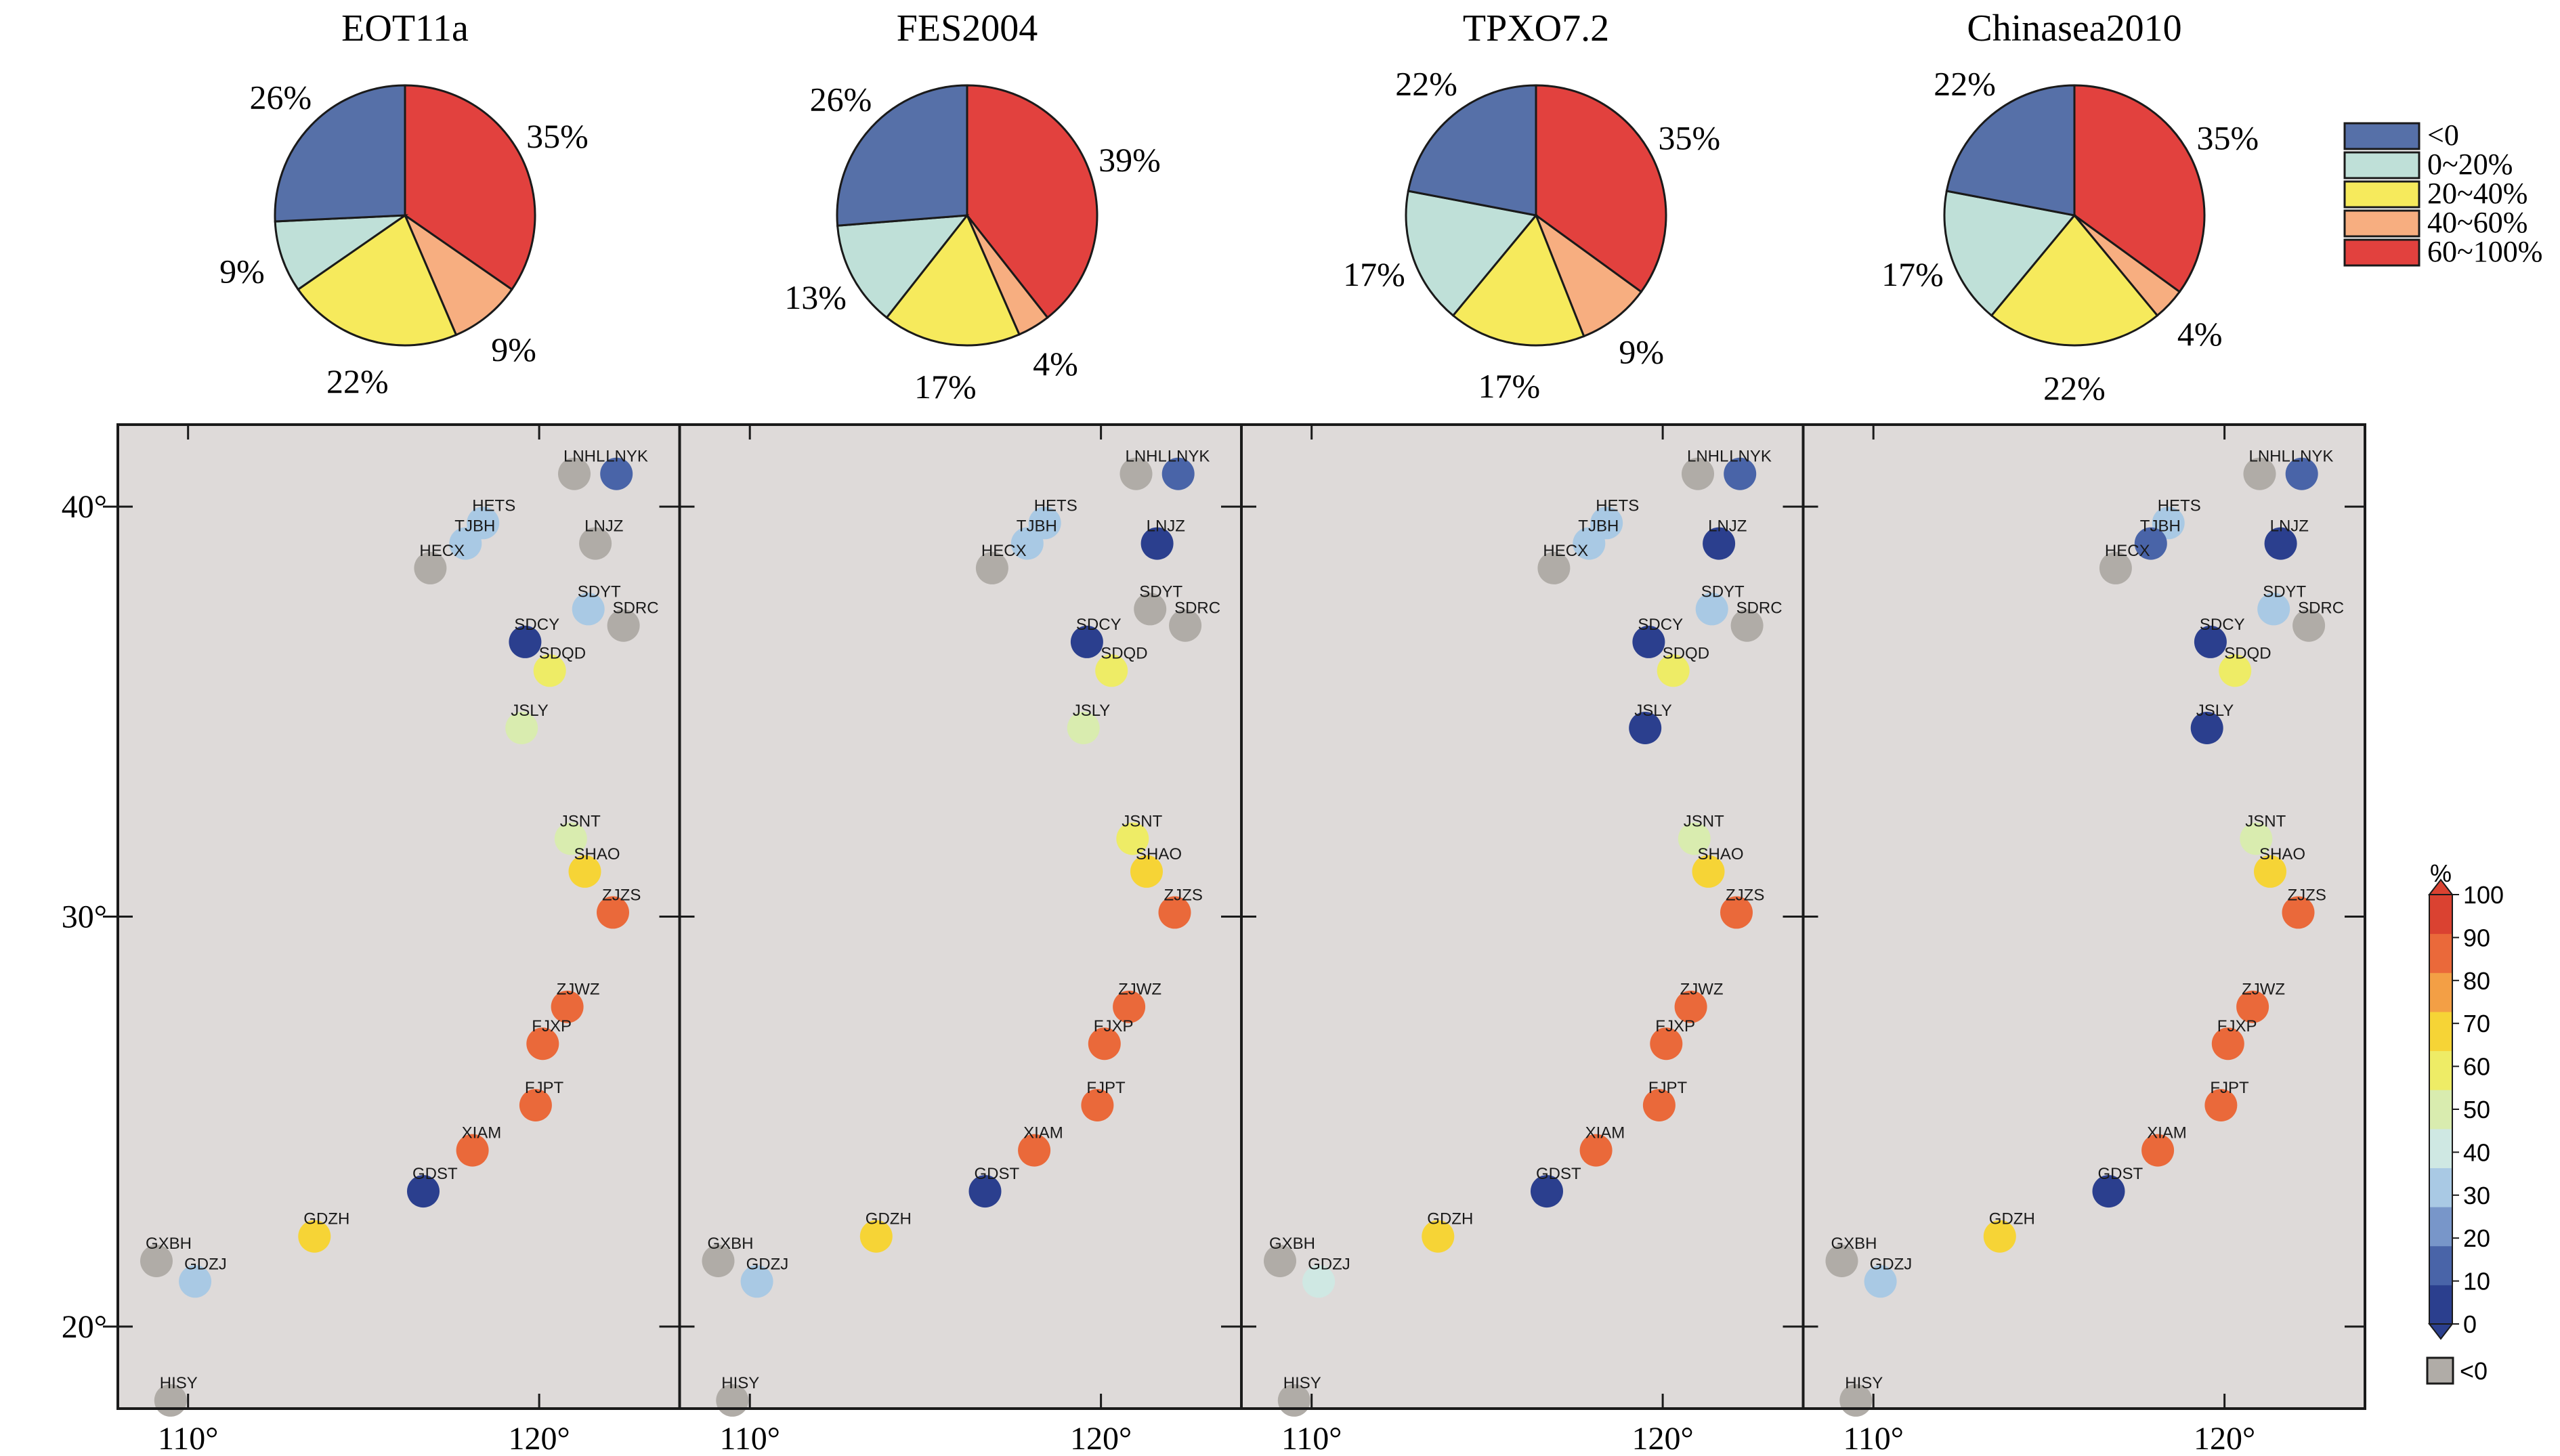 This screenshot has height=1456, width=2560. Describe the element at coordinates (2381, 136) in the screenshot. I see `legend-swatch` at that location.